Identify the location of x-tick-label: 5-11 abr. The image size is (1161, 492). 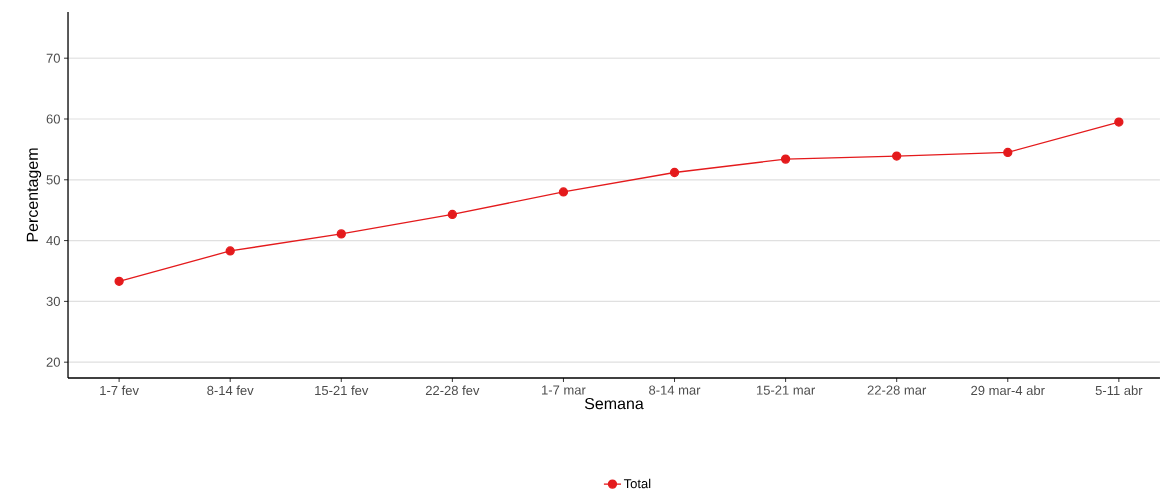
(1119, 390).